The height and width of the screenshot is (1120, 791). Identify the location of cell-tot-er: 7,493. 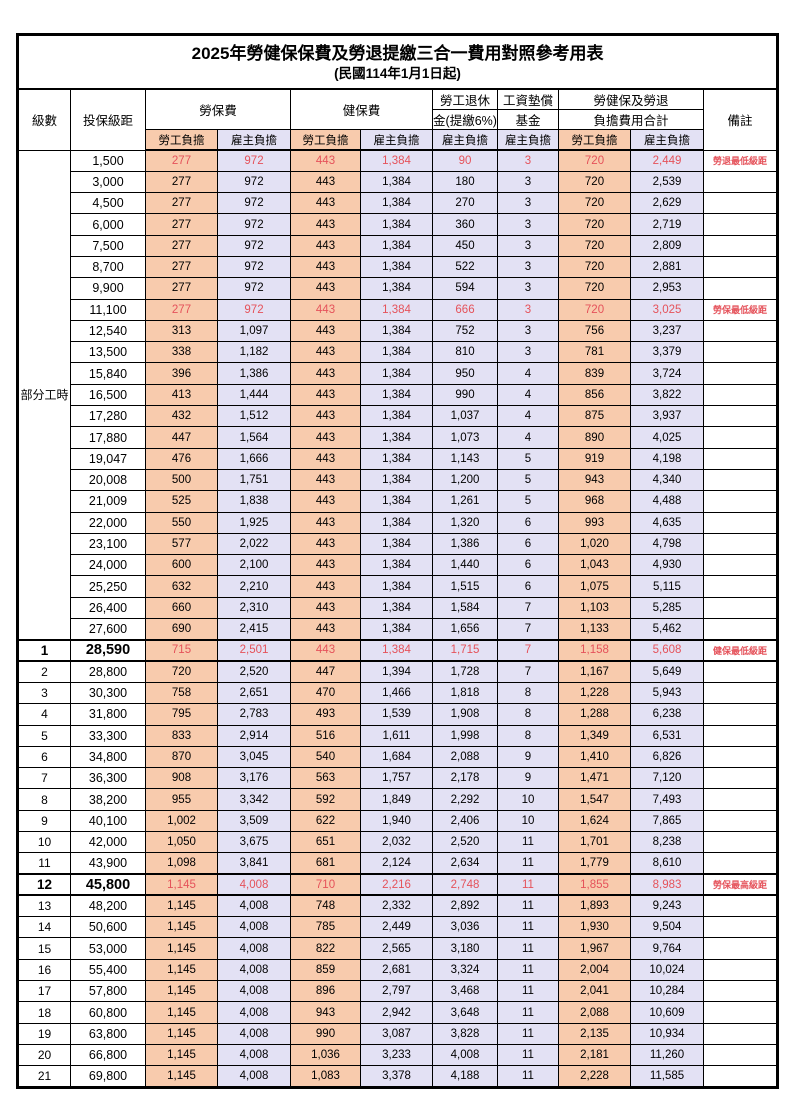
(667, 799).